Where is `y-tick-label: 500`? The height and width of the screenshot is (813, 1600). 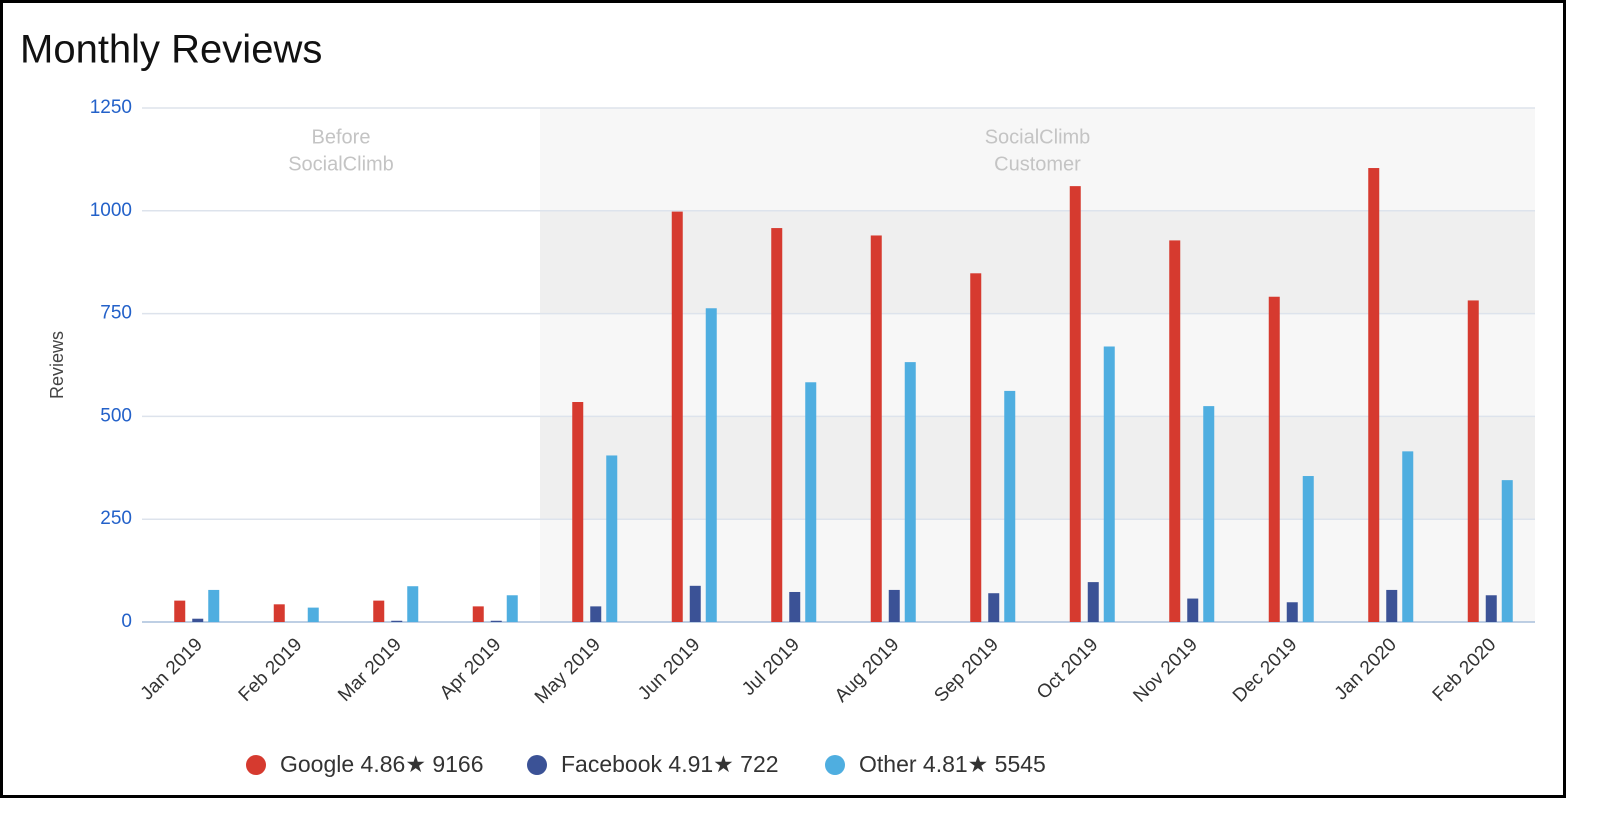 y-tick-label: 500 is located at coordinates (116, 415).